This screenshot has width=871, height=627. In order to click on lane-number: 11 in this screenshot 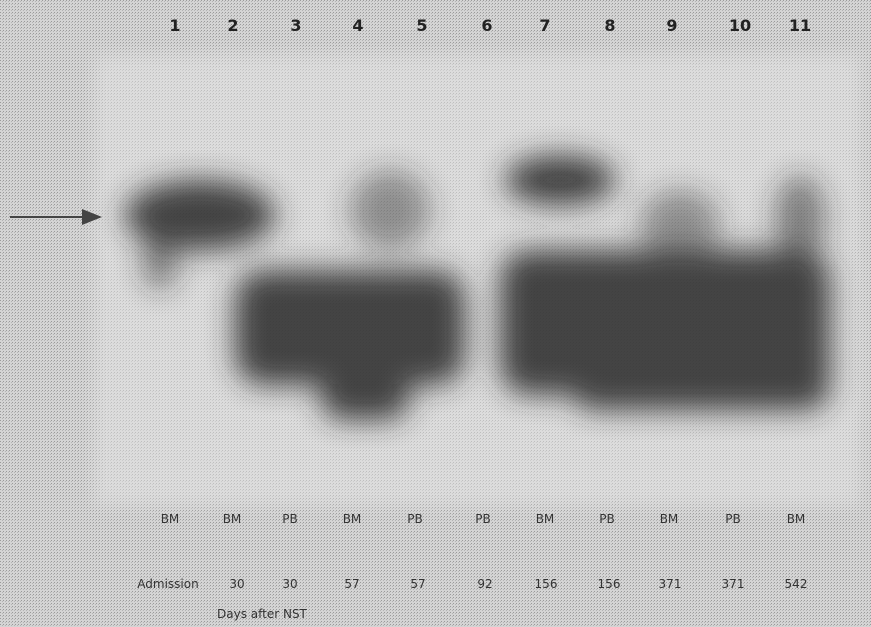, I will do `click(800, 25)`.